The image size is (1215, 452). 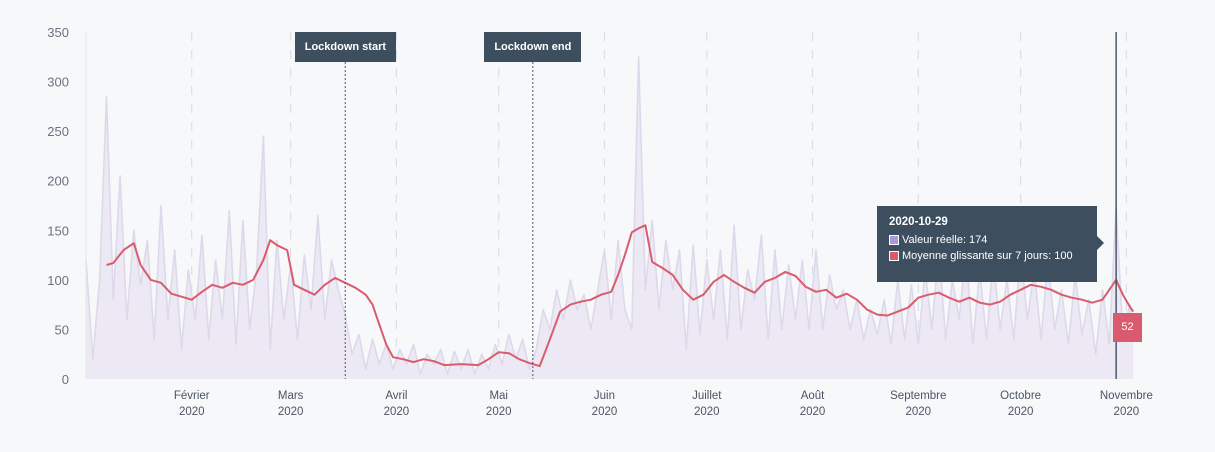 I want to click on x-tick-label: Juillet, so click(x=707, y=396).